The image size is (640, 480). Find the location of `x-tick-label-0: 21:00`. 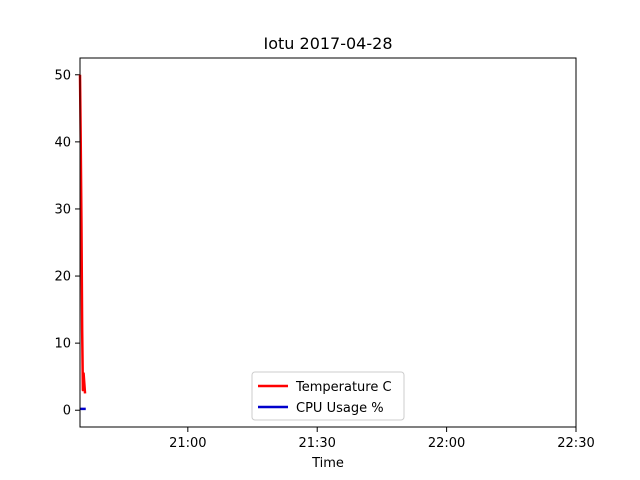

x-tick-label-0: 21:00 is located at coordinates (187, 443).